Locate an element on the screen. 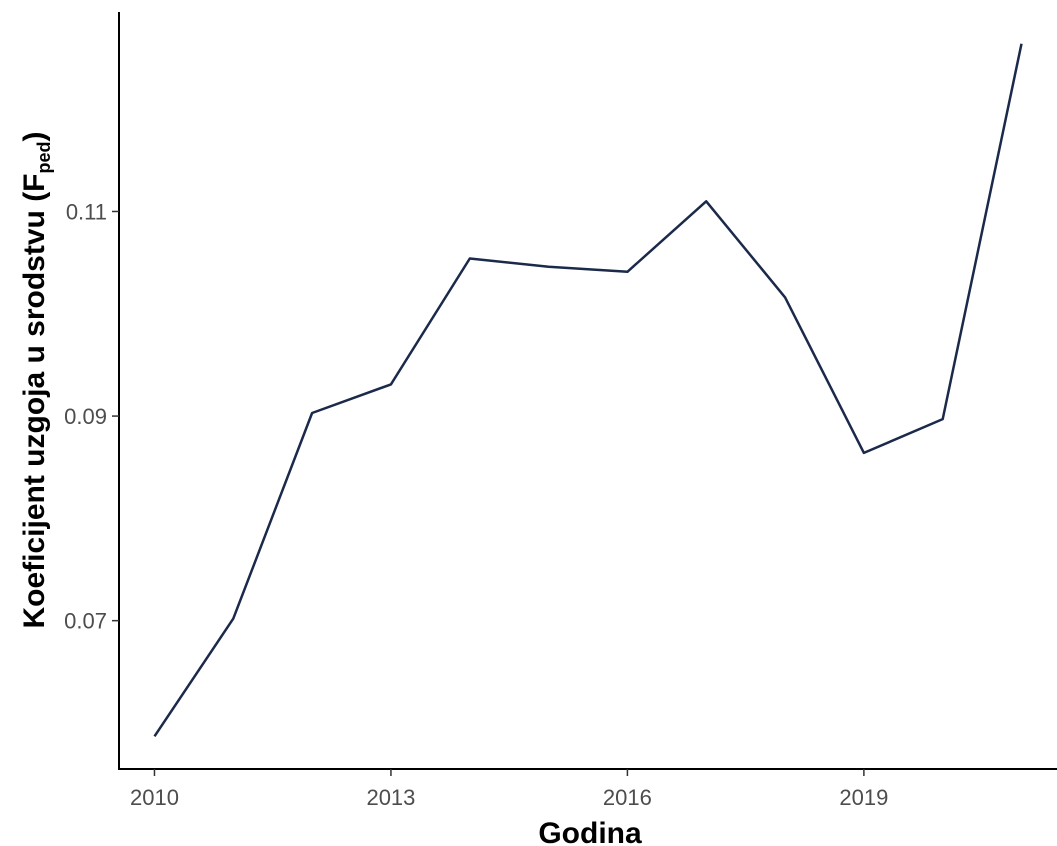  x-axis-ticks: 2010 2013 2016 2019 is located at coordinates (509, 789).